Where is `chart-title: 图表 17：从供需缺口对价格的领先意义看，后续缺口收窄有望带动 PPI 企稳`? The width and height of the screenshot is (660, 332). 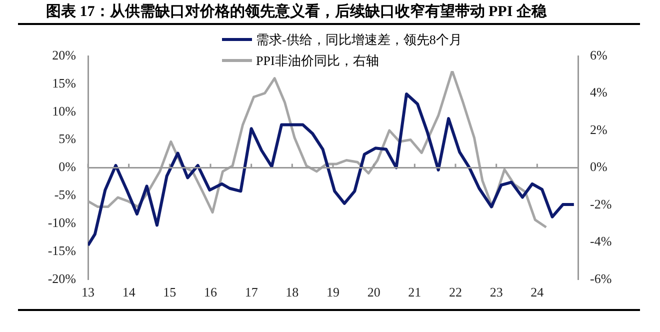
chart-title: 图表 17：从供需缺口对价格的领先意义看，后续缺口收窄有望带动 PPI 企稳 is located at coordinates (329, 12).